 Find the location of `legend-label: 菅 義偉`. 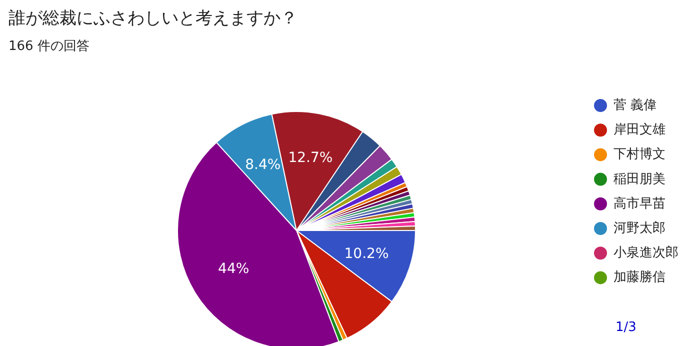

legend-label: 菅 義偉 is located at coordinates (635, 105).